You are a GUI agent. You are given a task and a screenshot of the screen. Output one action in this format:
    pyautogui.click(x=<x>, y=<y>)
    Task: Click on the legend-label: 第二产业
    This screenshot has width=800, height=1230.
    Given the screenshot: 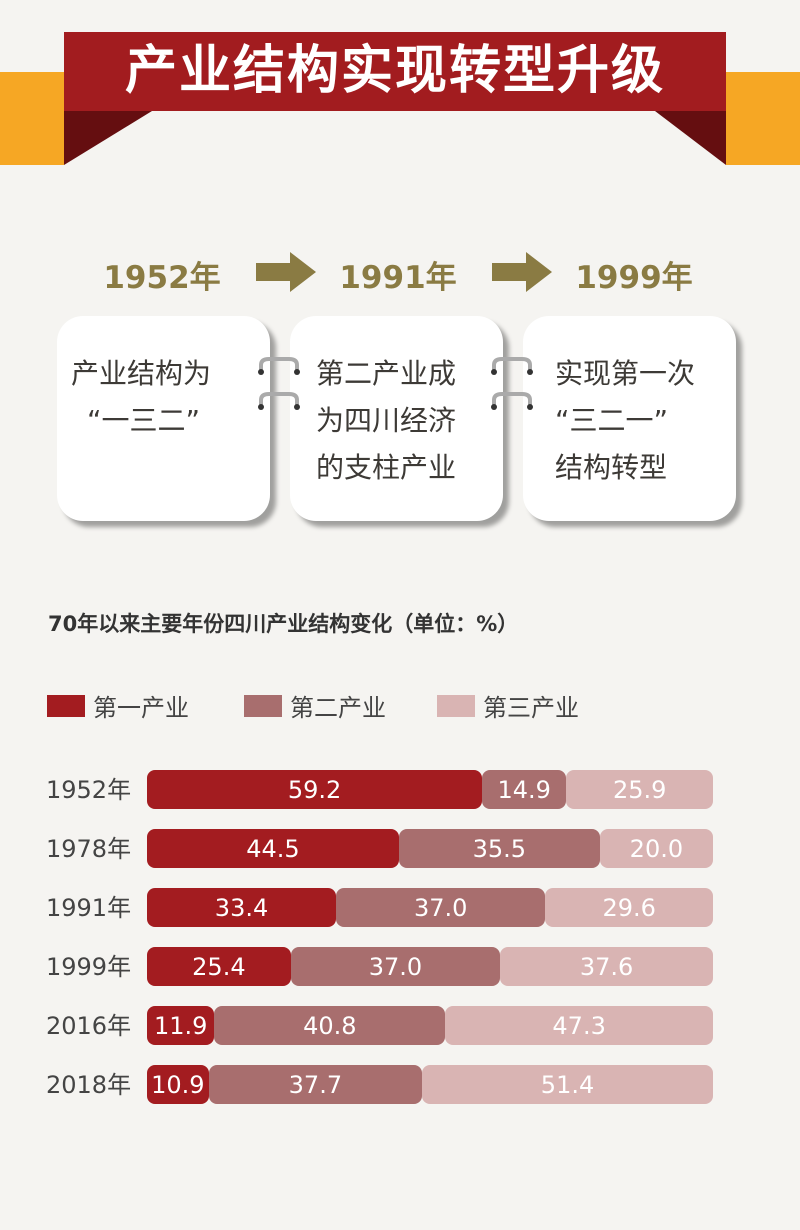 What is the action you would take?
    pyautogui.click(x=338, y=708)
    